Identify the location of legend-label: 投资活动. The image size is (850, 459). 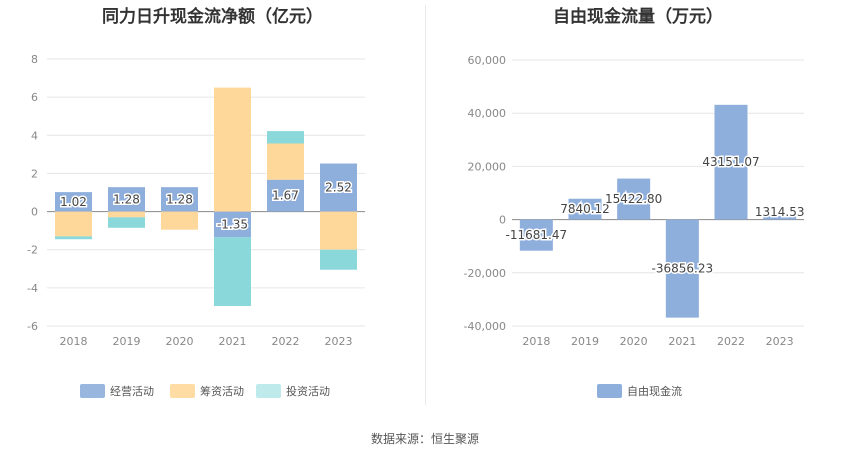
(308, 391).